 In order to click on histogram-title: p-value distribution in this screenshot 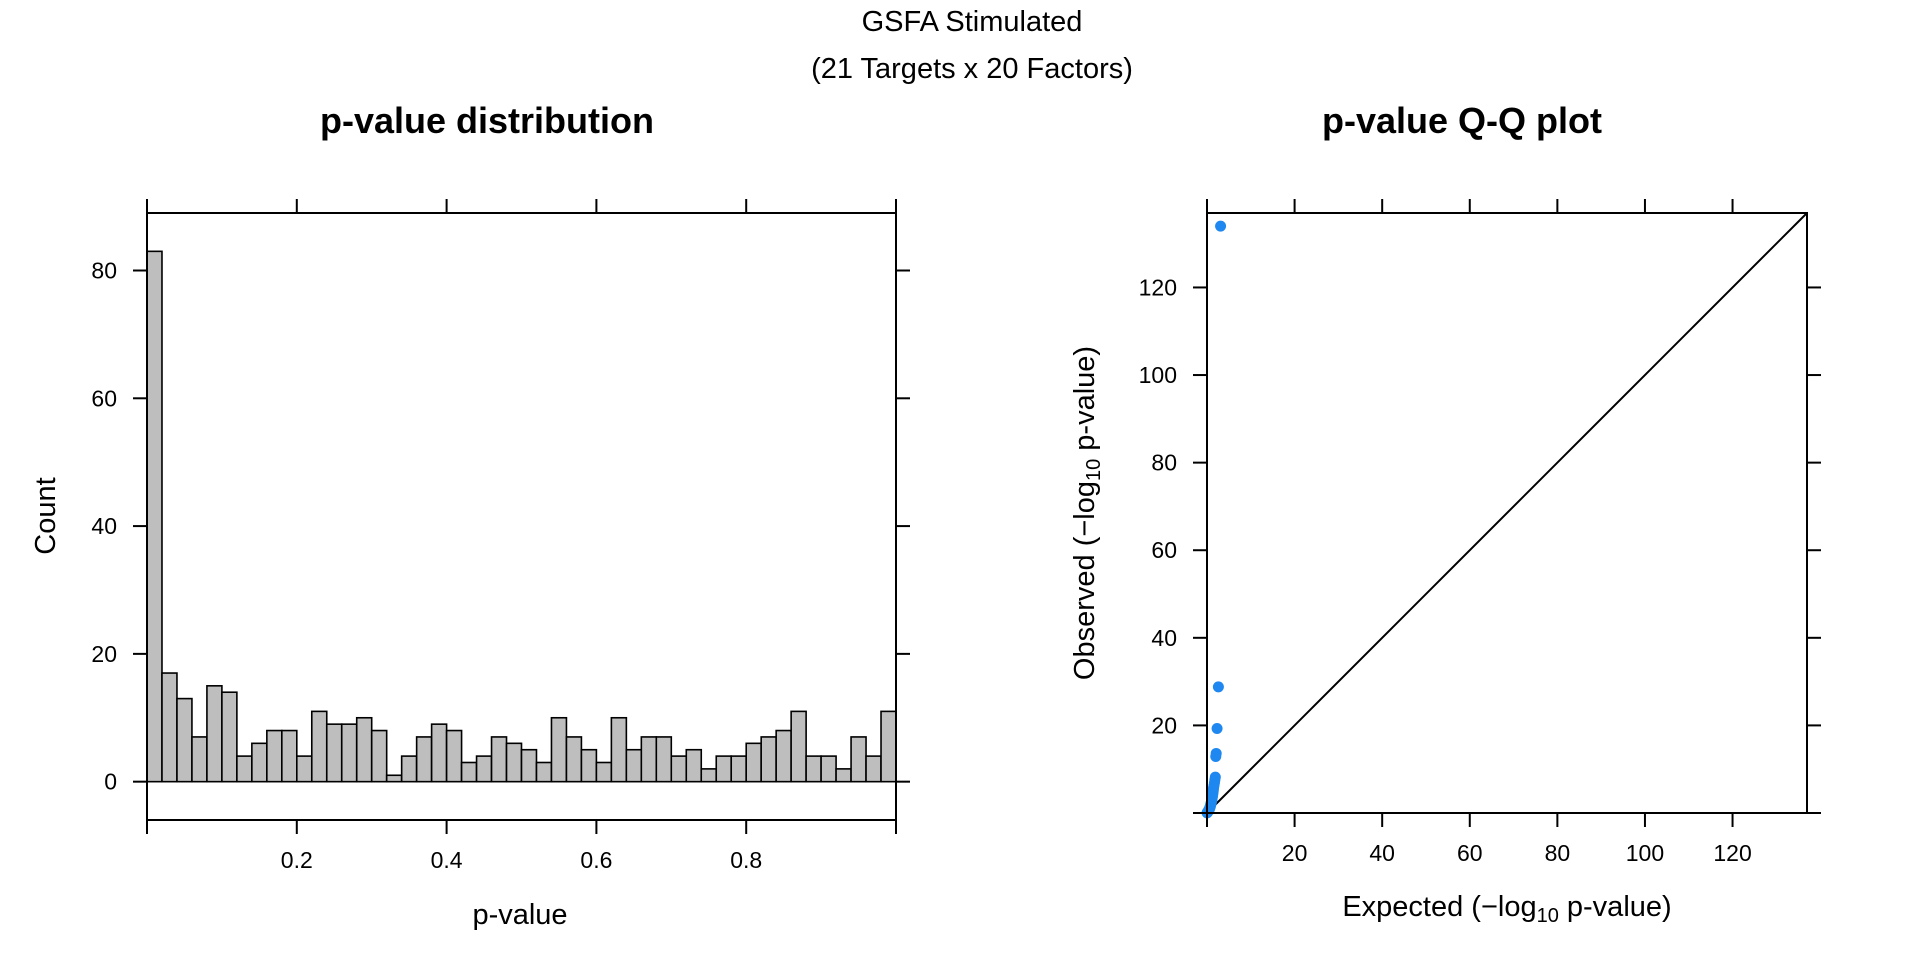, I will do `click(487, 120)`.